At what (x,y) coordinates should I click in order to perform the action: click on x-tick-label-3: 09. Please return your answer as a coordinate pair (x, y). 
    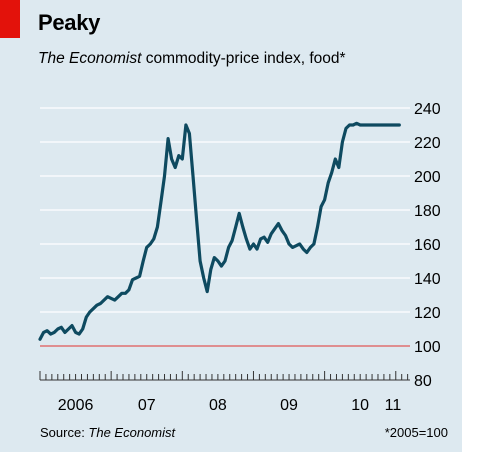
    Looking at the image, I should click on (289, 405).